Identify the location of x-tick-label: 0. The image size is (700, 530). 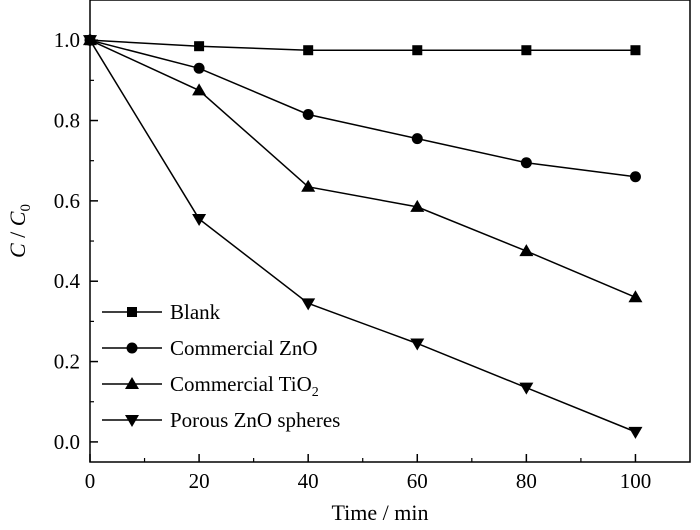
(90, 481).